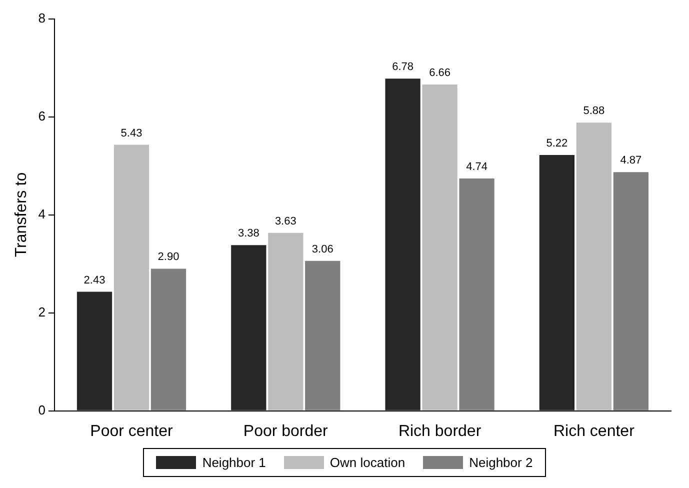  I want to click on legend-label: Neighbor 1, so click(234, 462).